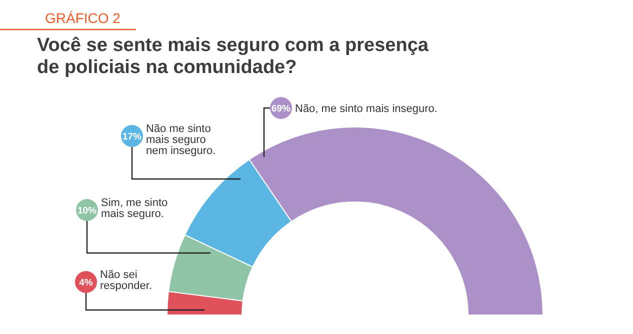 Image resolution: width=633 pixels, height=334 pixels. What do you see at coordinates (233, 56) in the screenshot?
I see `chart-subtitle: Você se sente mais seguro com a presença de policiais na comunidade?` at bounding box center [233, 56].